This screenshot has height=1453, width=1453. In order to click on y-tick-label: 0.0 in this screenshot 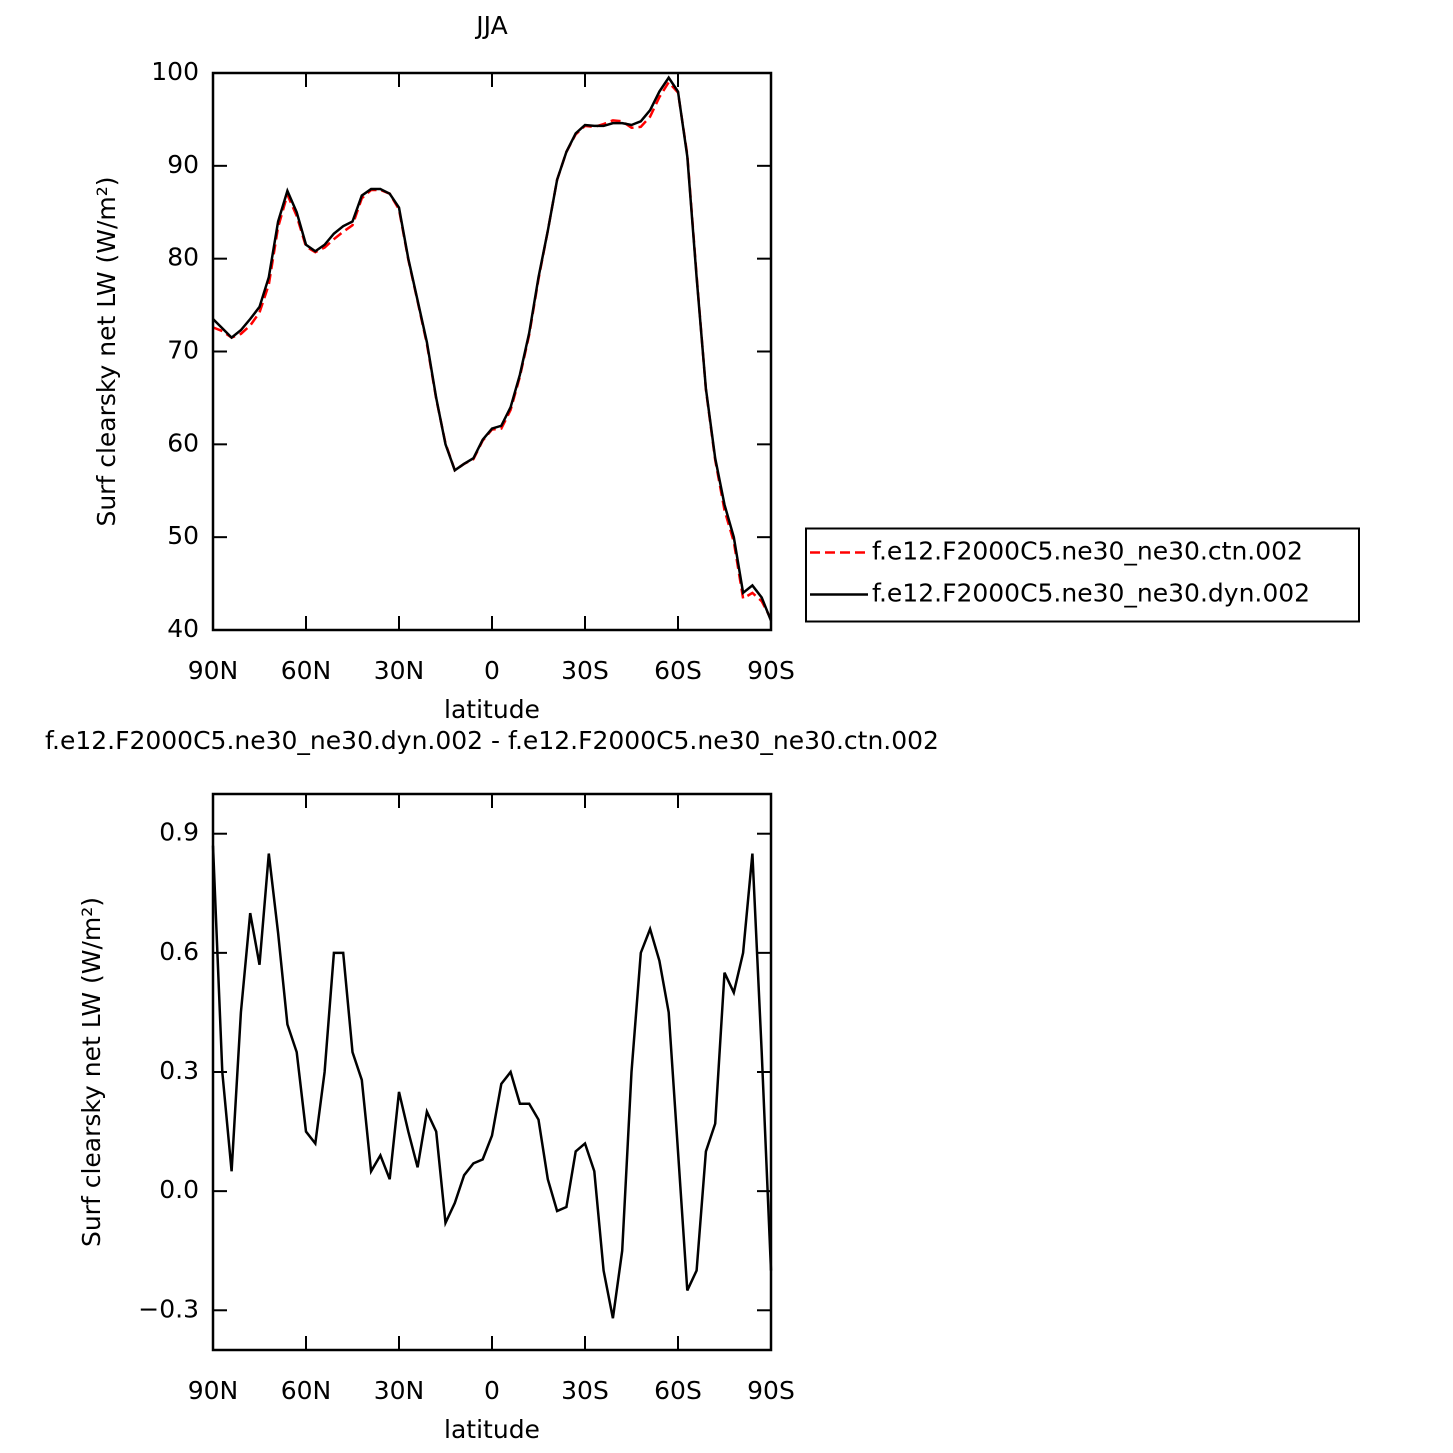, I will do `click(179, 1189)`.